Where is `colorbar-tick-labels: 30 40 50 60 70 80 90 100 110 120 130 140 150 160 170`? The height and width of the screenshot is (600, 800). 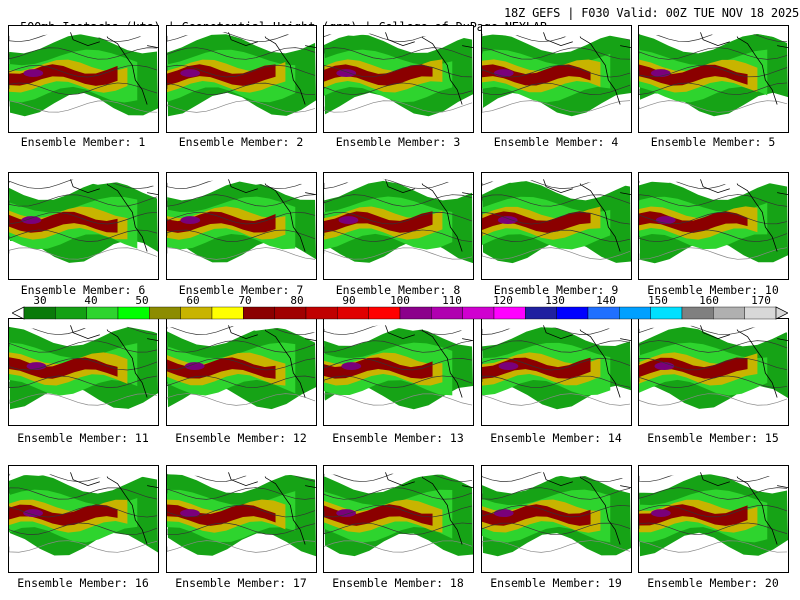 colorbar-tick-labels: 30 40 50 60 70 80 90 100 110 120 130 140 150 160 170 is located at coordinates (400, 300).